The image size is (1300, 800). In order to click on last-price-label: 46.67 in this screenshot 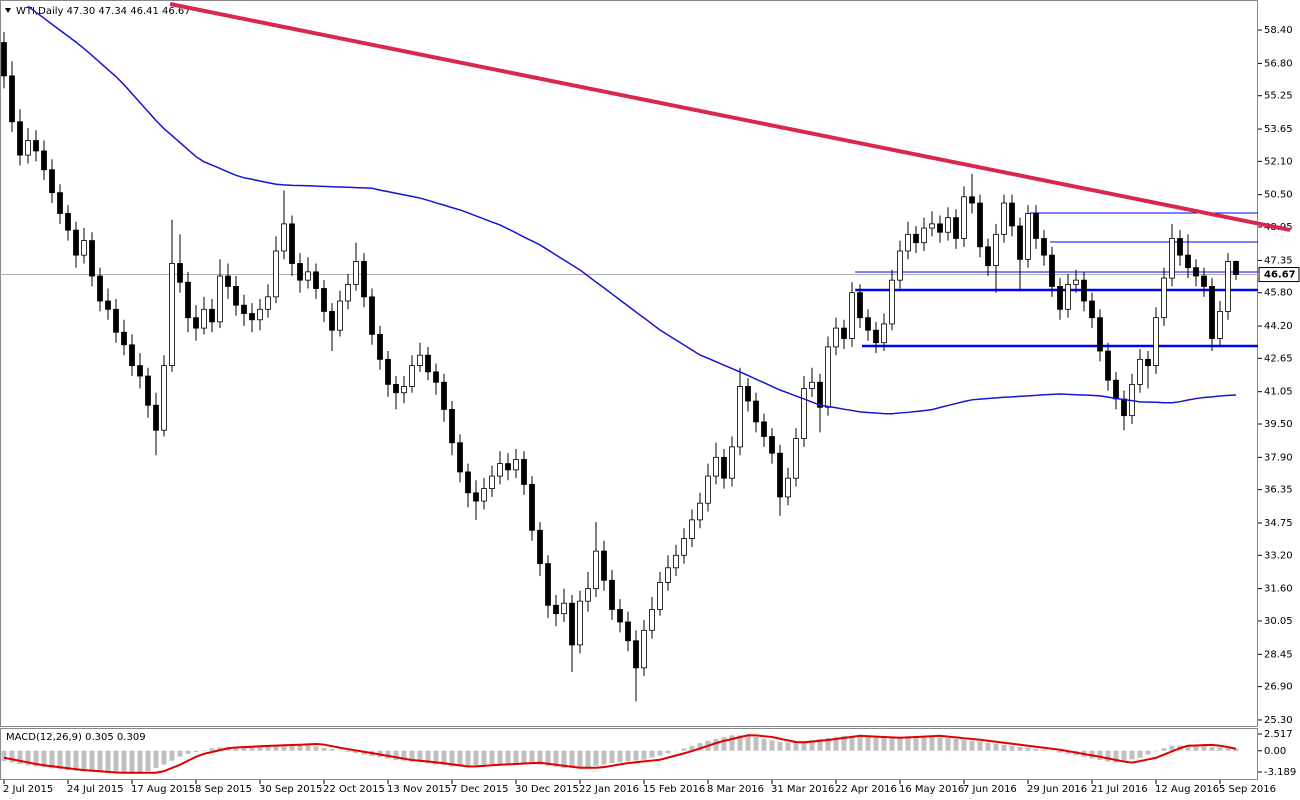, I will do `click(1280, 275)`.